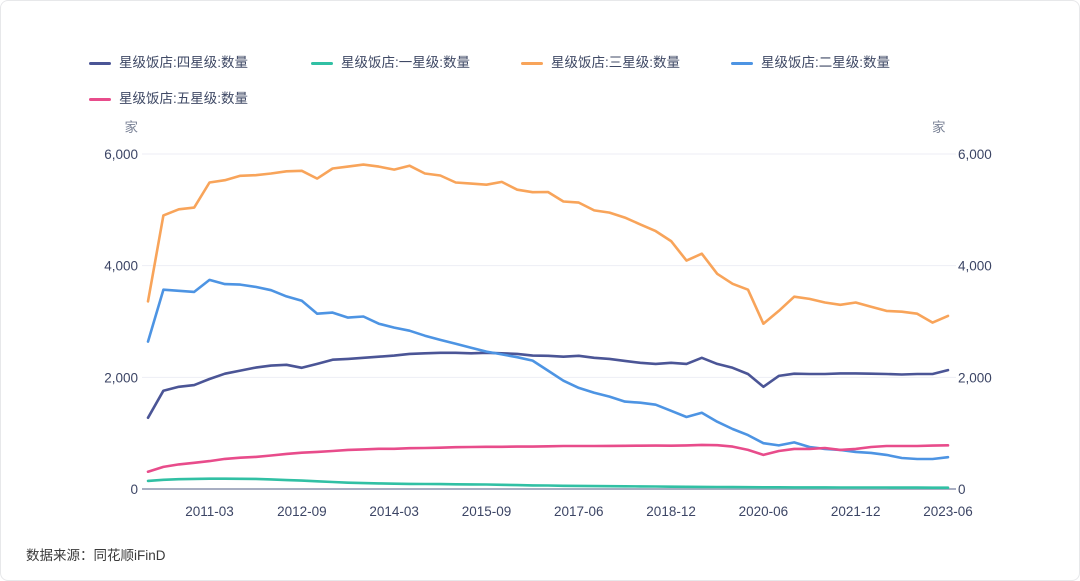 This screenshot has width=1080, height=581. What do you see at coordinates (764, 511) in the screenshot?
I see `x-tick-label: 2020-06` at bounding box center [764, 511].